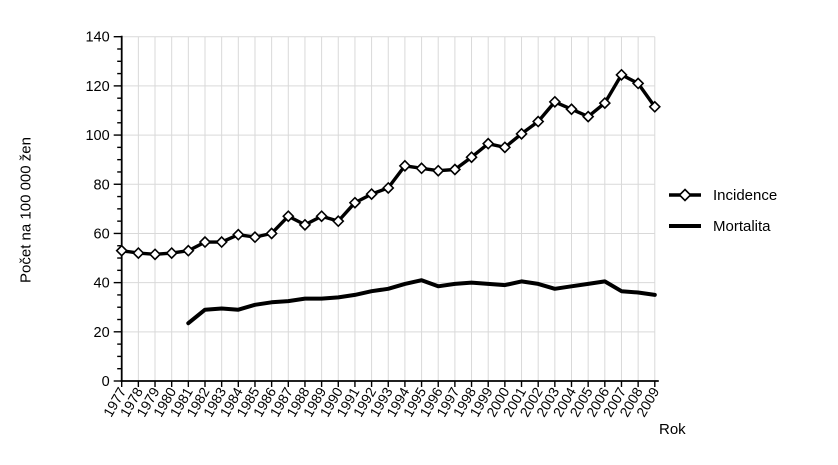 Image resolution: width=838 pixels, height=465 pixels. Describe the element at coordinates (672, 429) in the screenshot. I see `x-axis-title: Rok` at that location.